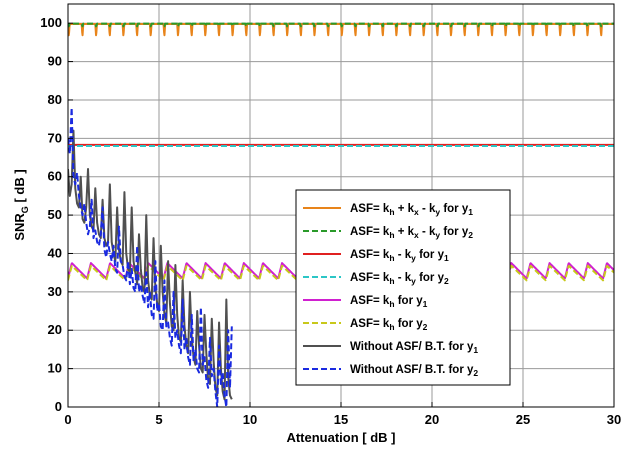 The height and width of the screenshot is (456, 622). I want to click on legend-label-s4: ASF= kh - ky for y2, so click(399, 279).